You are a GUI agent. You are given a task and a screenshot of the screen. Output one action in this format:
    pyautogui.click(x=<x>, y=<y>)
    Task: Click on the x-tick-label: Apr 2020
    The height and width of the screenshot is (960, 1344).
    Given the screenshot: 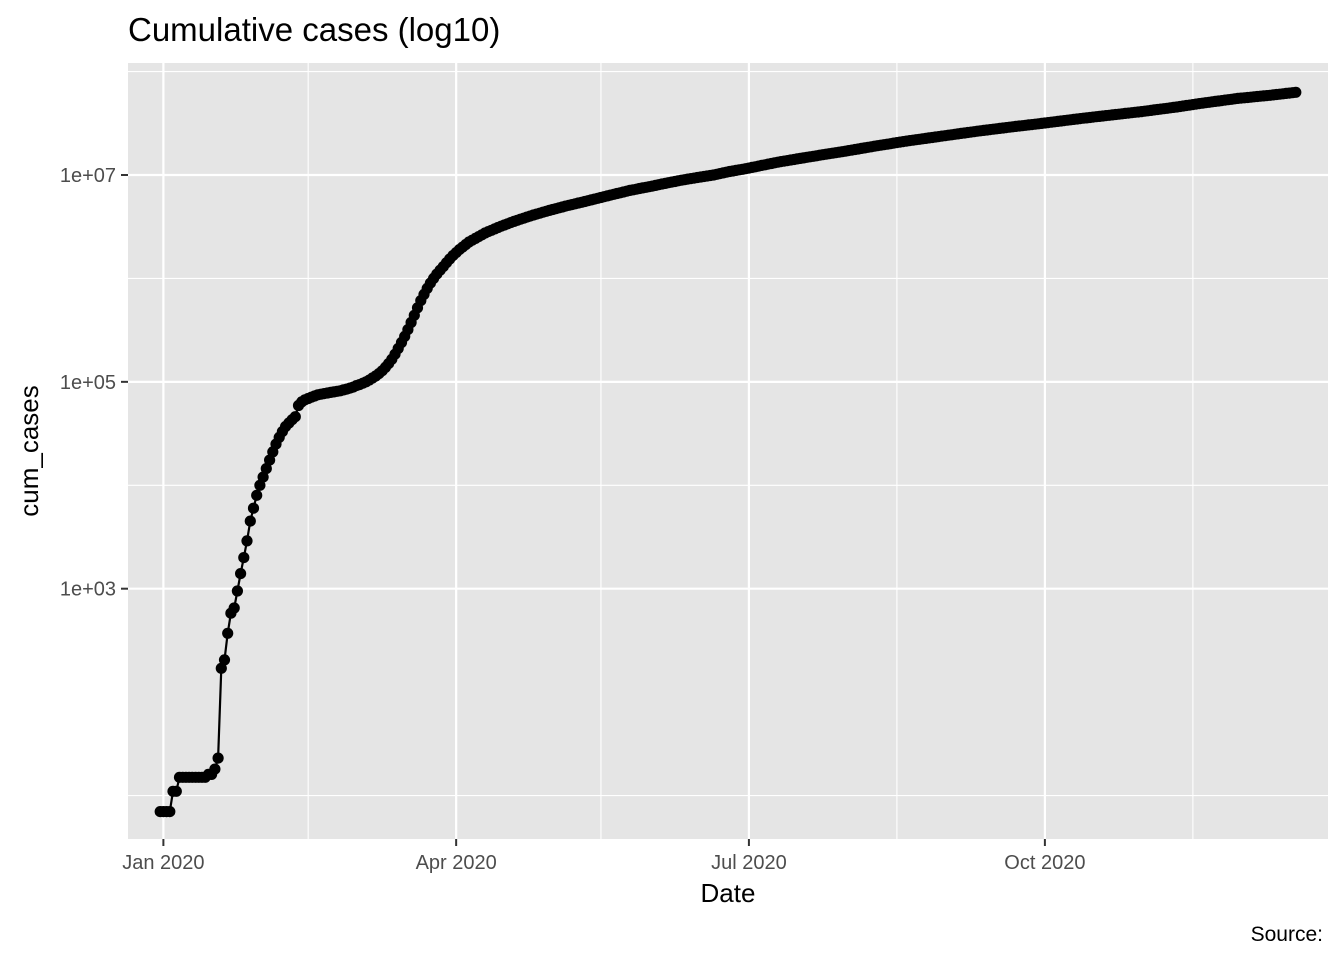 What is the action you would take?
    pyautogui.click(x=456, y=863)
    